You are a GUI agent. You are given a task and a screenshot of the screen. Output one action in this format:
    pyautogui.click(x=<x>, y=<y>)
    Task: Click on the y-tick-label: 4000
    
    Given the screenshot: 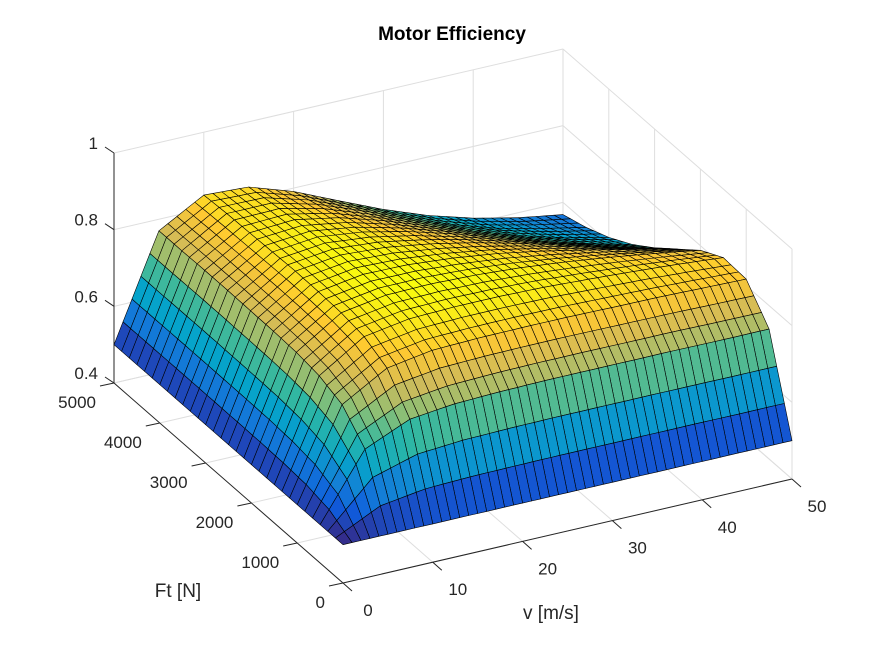 What is the action you would take?
    pyautogui.click(x=123, y=442)
    